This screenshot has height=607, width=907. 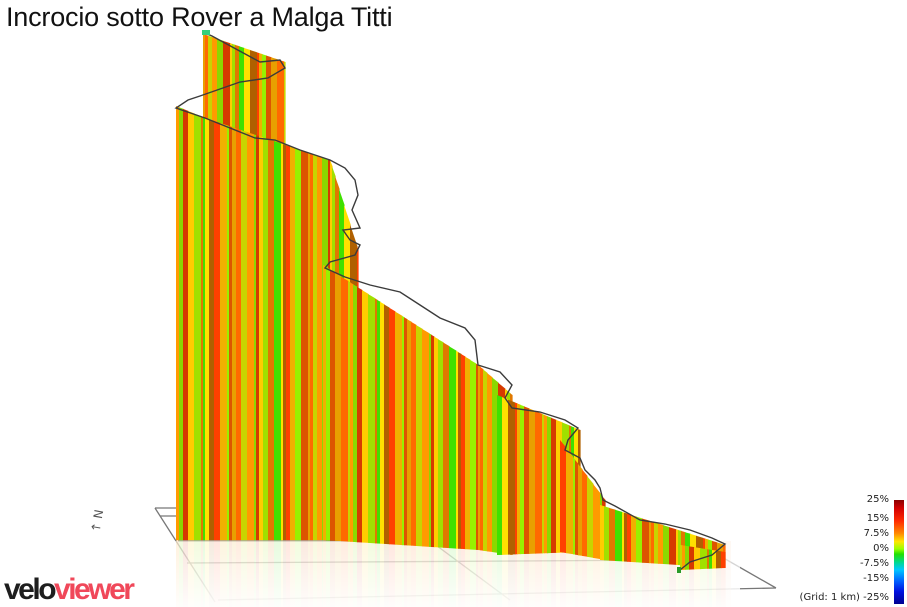 I want to click on finish-marker, so click(x=206, y=32).